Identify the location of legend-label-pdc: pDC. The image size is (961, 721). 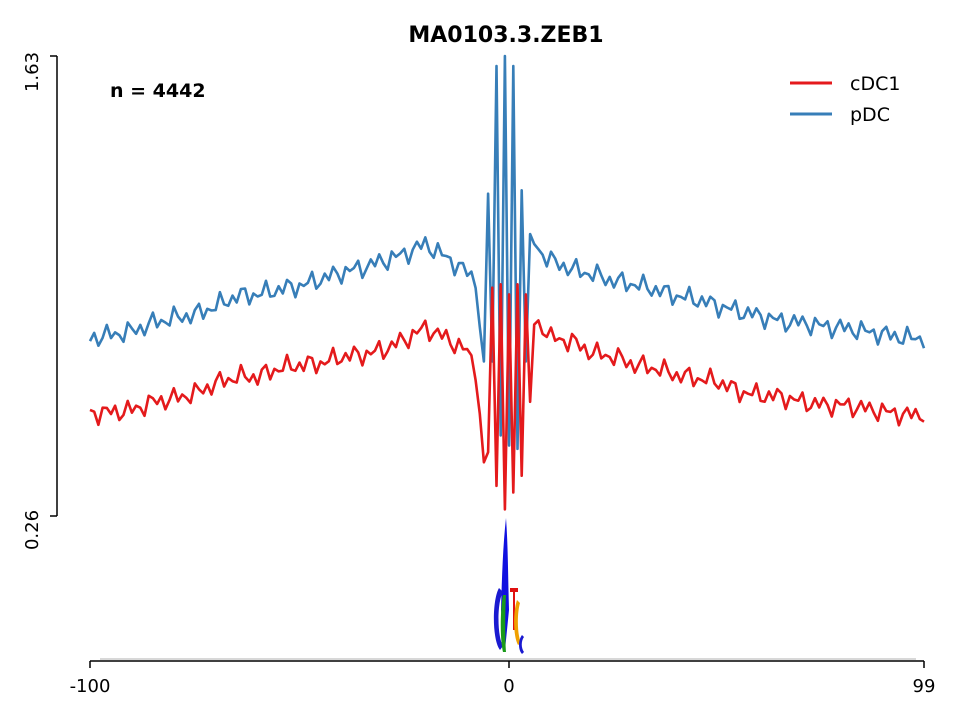
(870, 115).